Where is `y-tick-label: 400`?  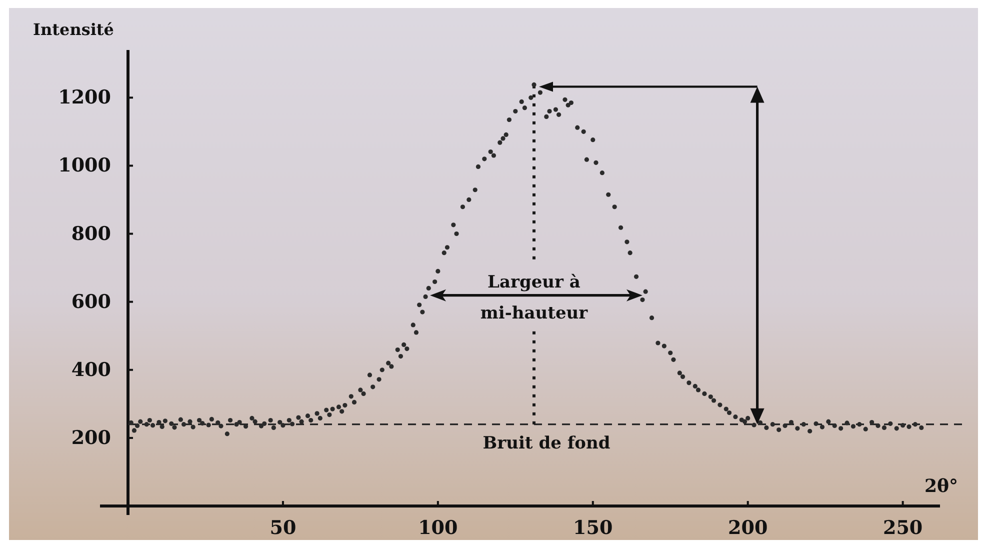
y-tick-label: 400 is located at coordinates (91, 369).